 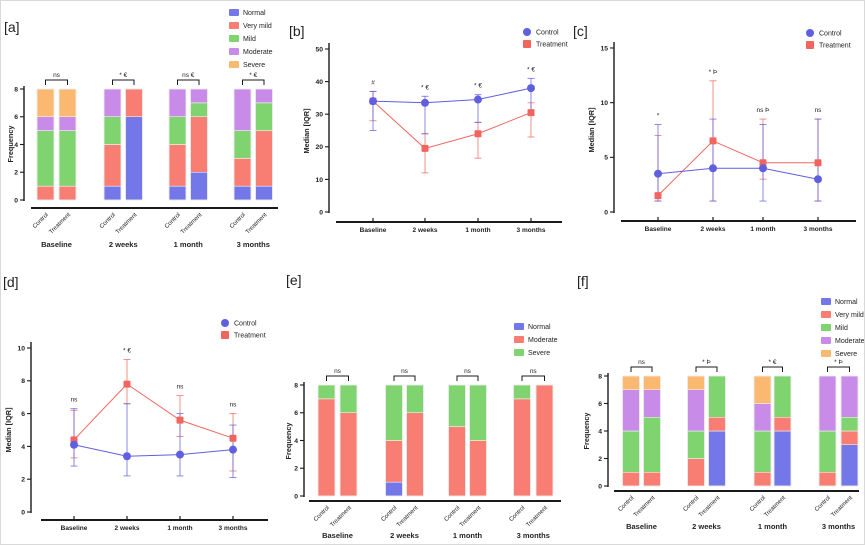 What do you see at coordinates (319, 82) in the screenshot?
I see `svg-text: 40` at bounding box center [319, 82].